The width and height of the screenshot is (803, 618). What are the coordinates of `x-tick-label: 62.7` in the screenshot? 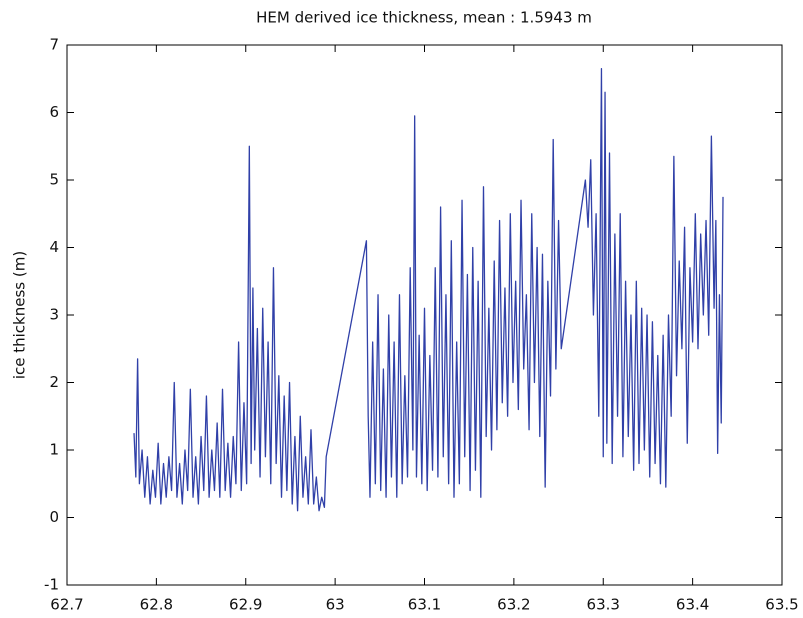 It's located at (66, 605).